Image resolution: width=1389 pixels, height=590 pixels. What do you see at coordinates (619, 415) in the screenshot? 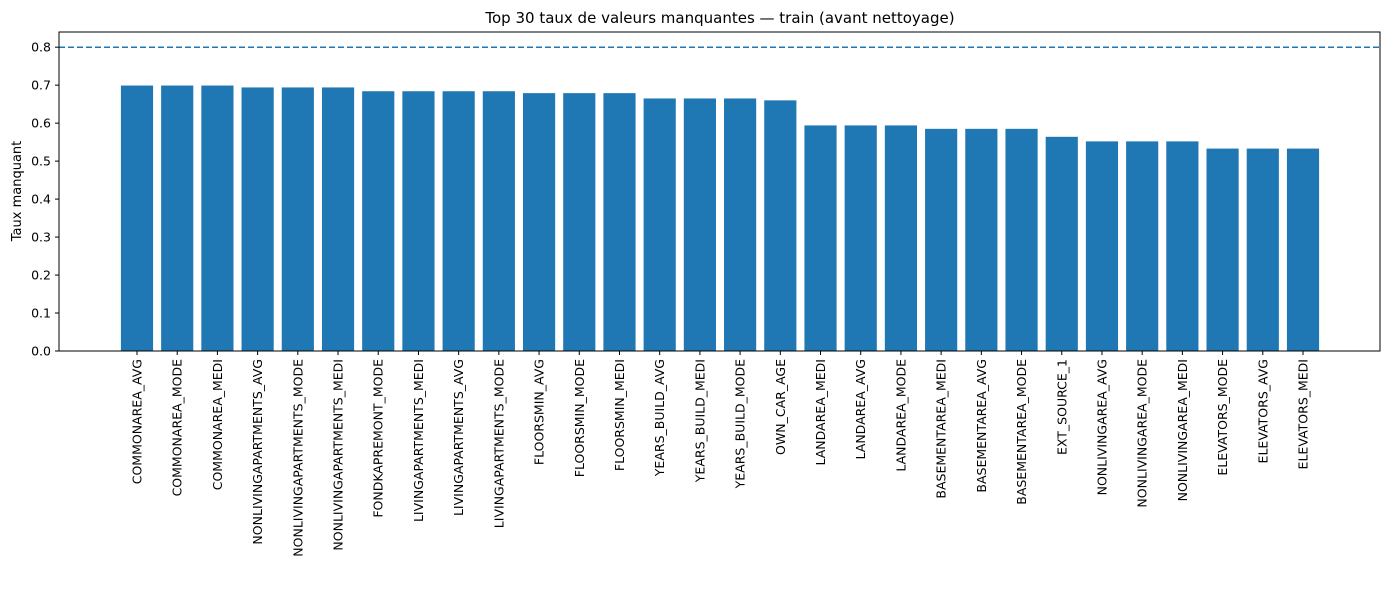
I see `x-tick-label: FLOORSMIN_MEDI` at bounding box center [619, 415].